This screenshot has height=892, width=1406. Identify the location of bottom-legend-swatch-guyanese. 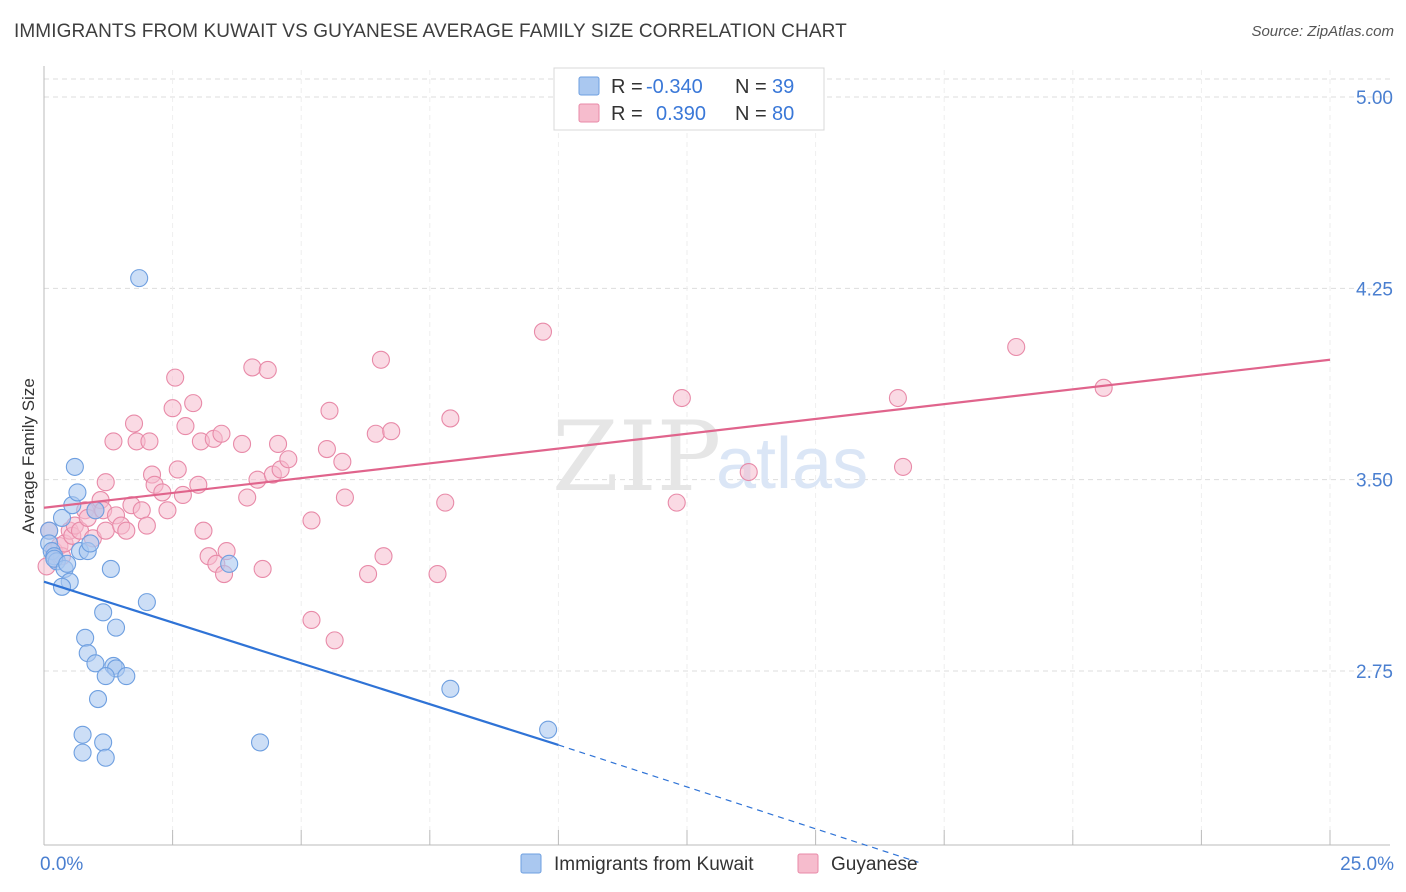
(808, 863).